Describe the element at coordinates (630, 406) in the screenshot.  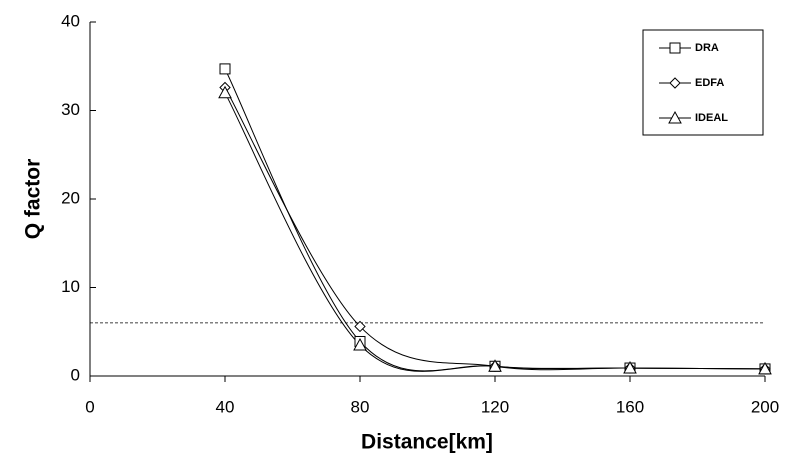
I see `x-tick-label: 160` at that location.